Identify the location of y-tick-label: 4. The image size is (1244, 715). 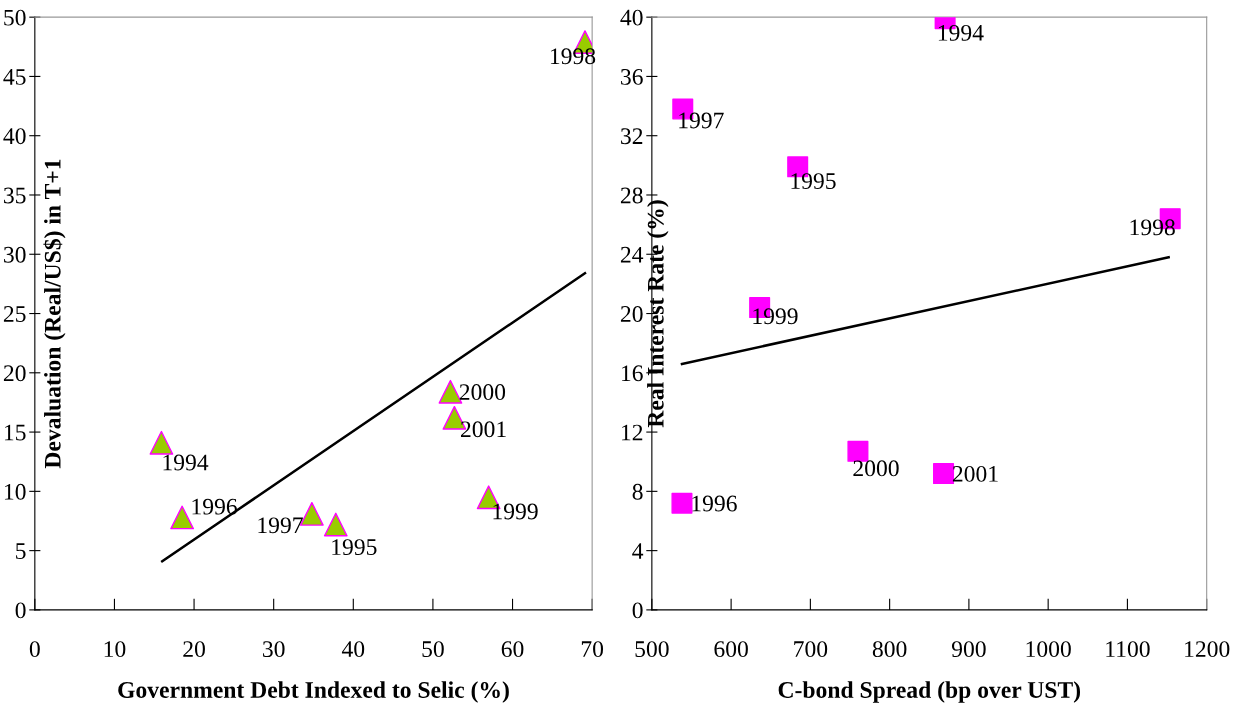
(638, 551).